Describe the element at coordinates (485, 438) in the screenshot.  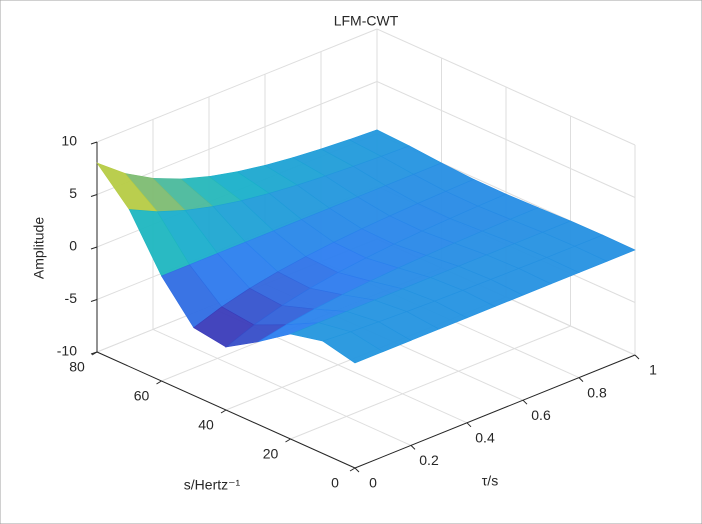
I see `x-tick-label: 0.4` at that location.